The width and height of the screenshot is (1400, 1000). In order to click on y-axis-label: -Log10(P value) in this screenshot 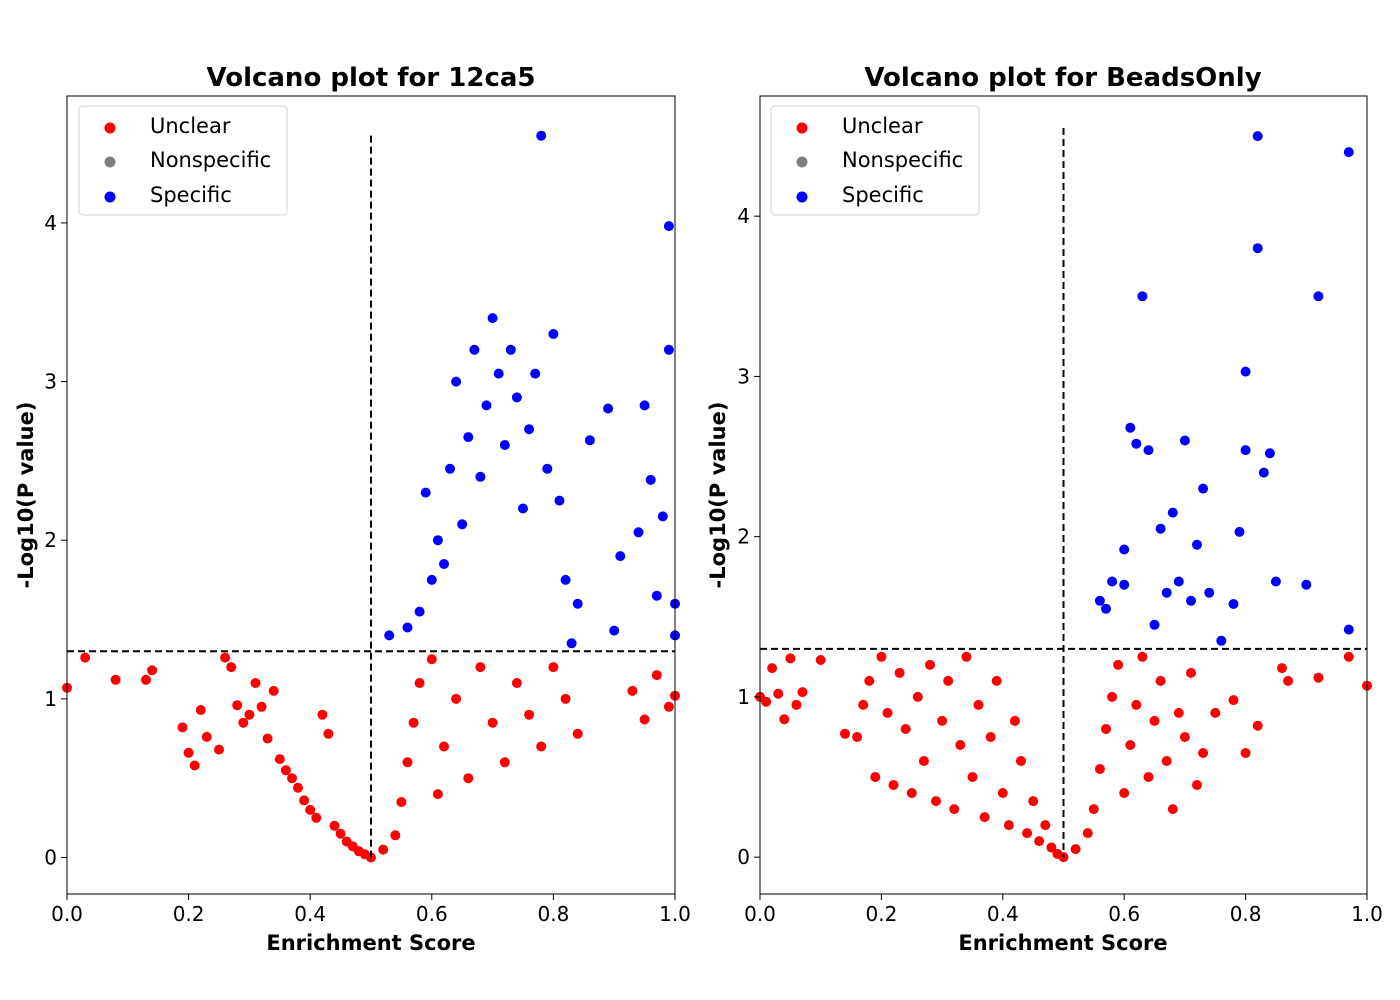, I will do `click(26, 495)`.